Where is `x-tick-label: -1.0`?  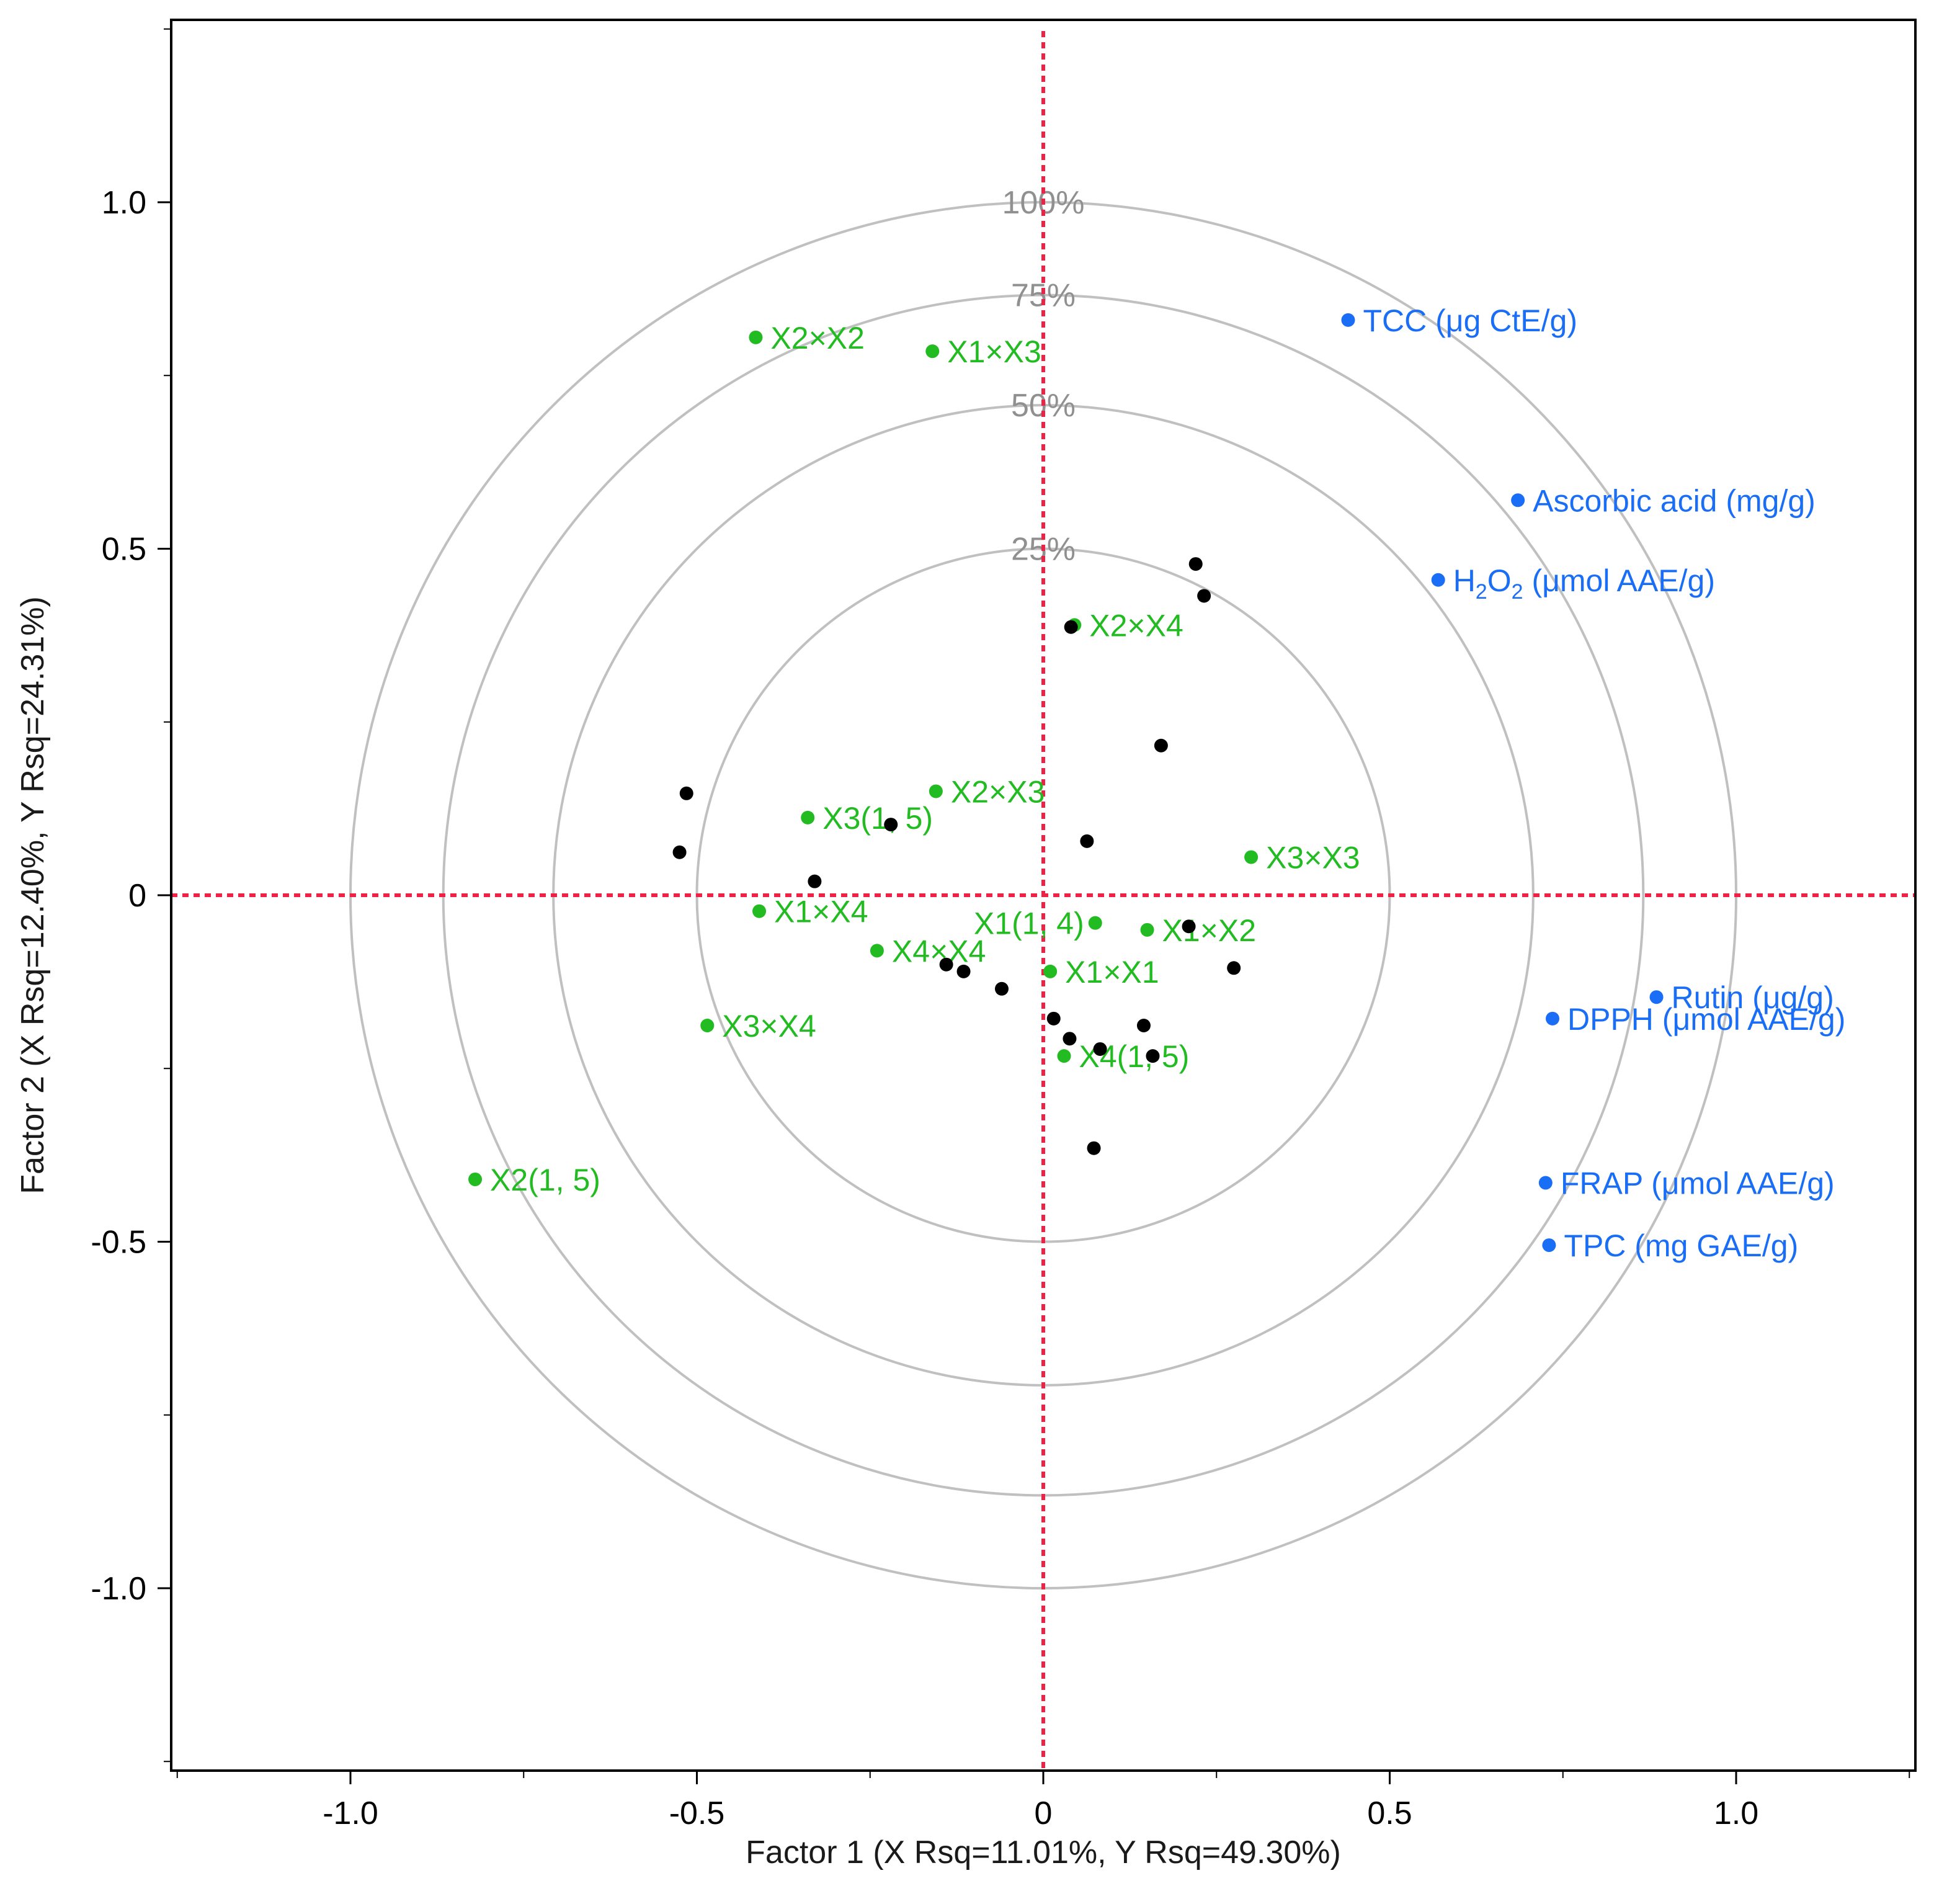 x-tick-label: -1.0 is located at coordinates (350, 1813).